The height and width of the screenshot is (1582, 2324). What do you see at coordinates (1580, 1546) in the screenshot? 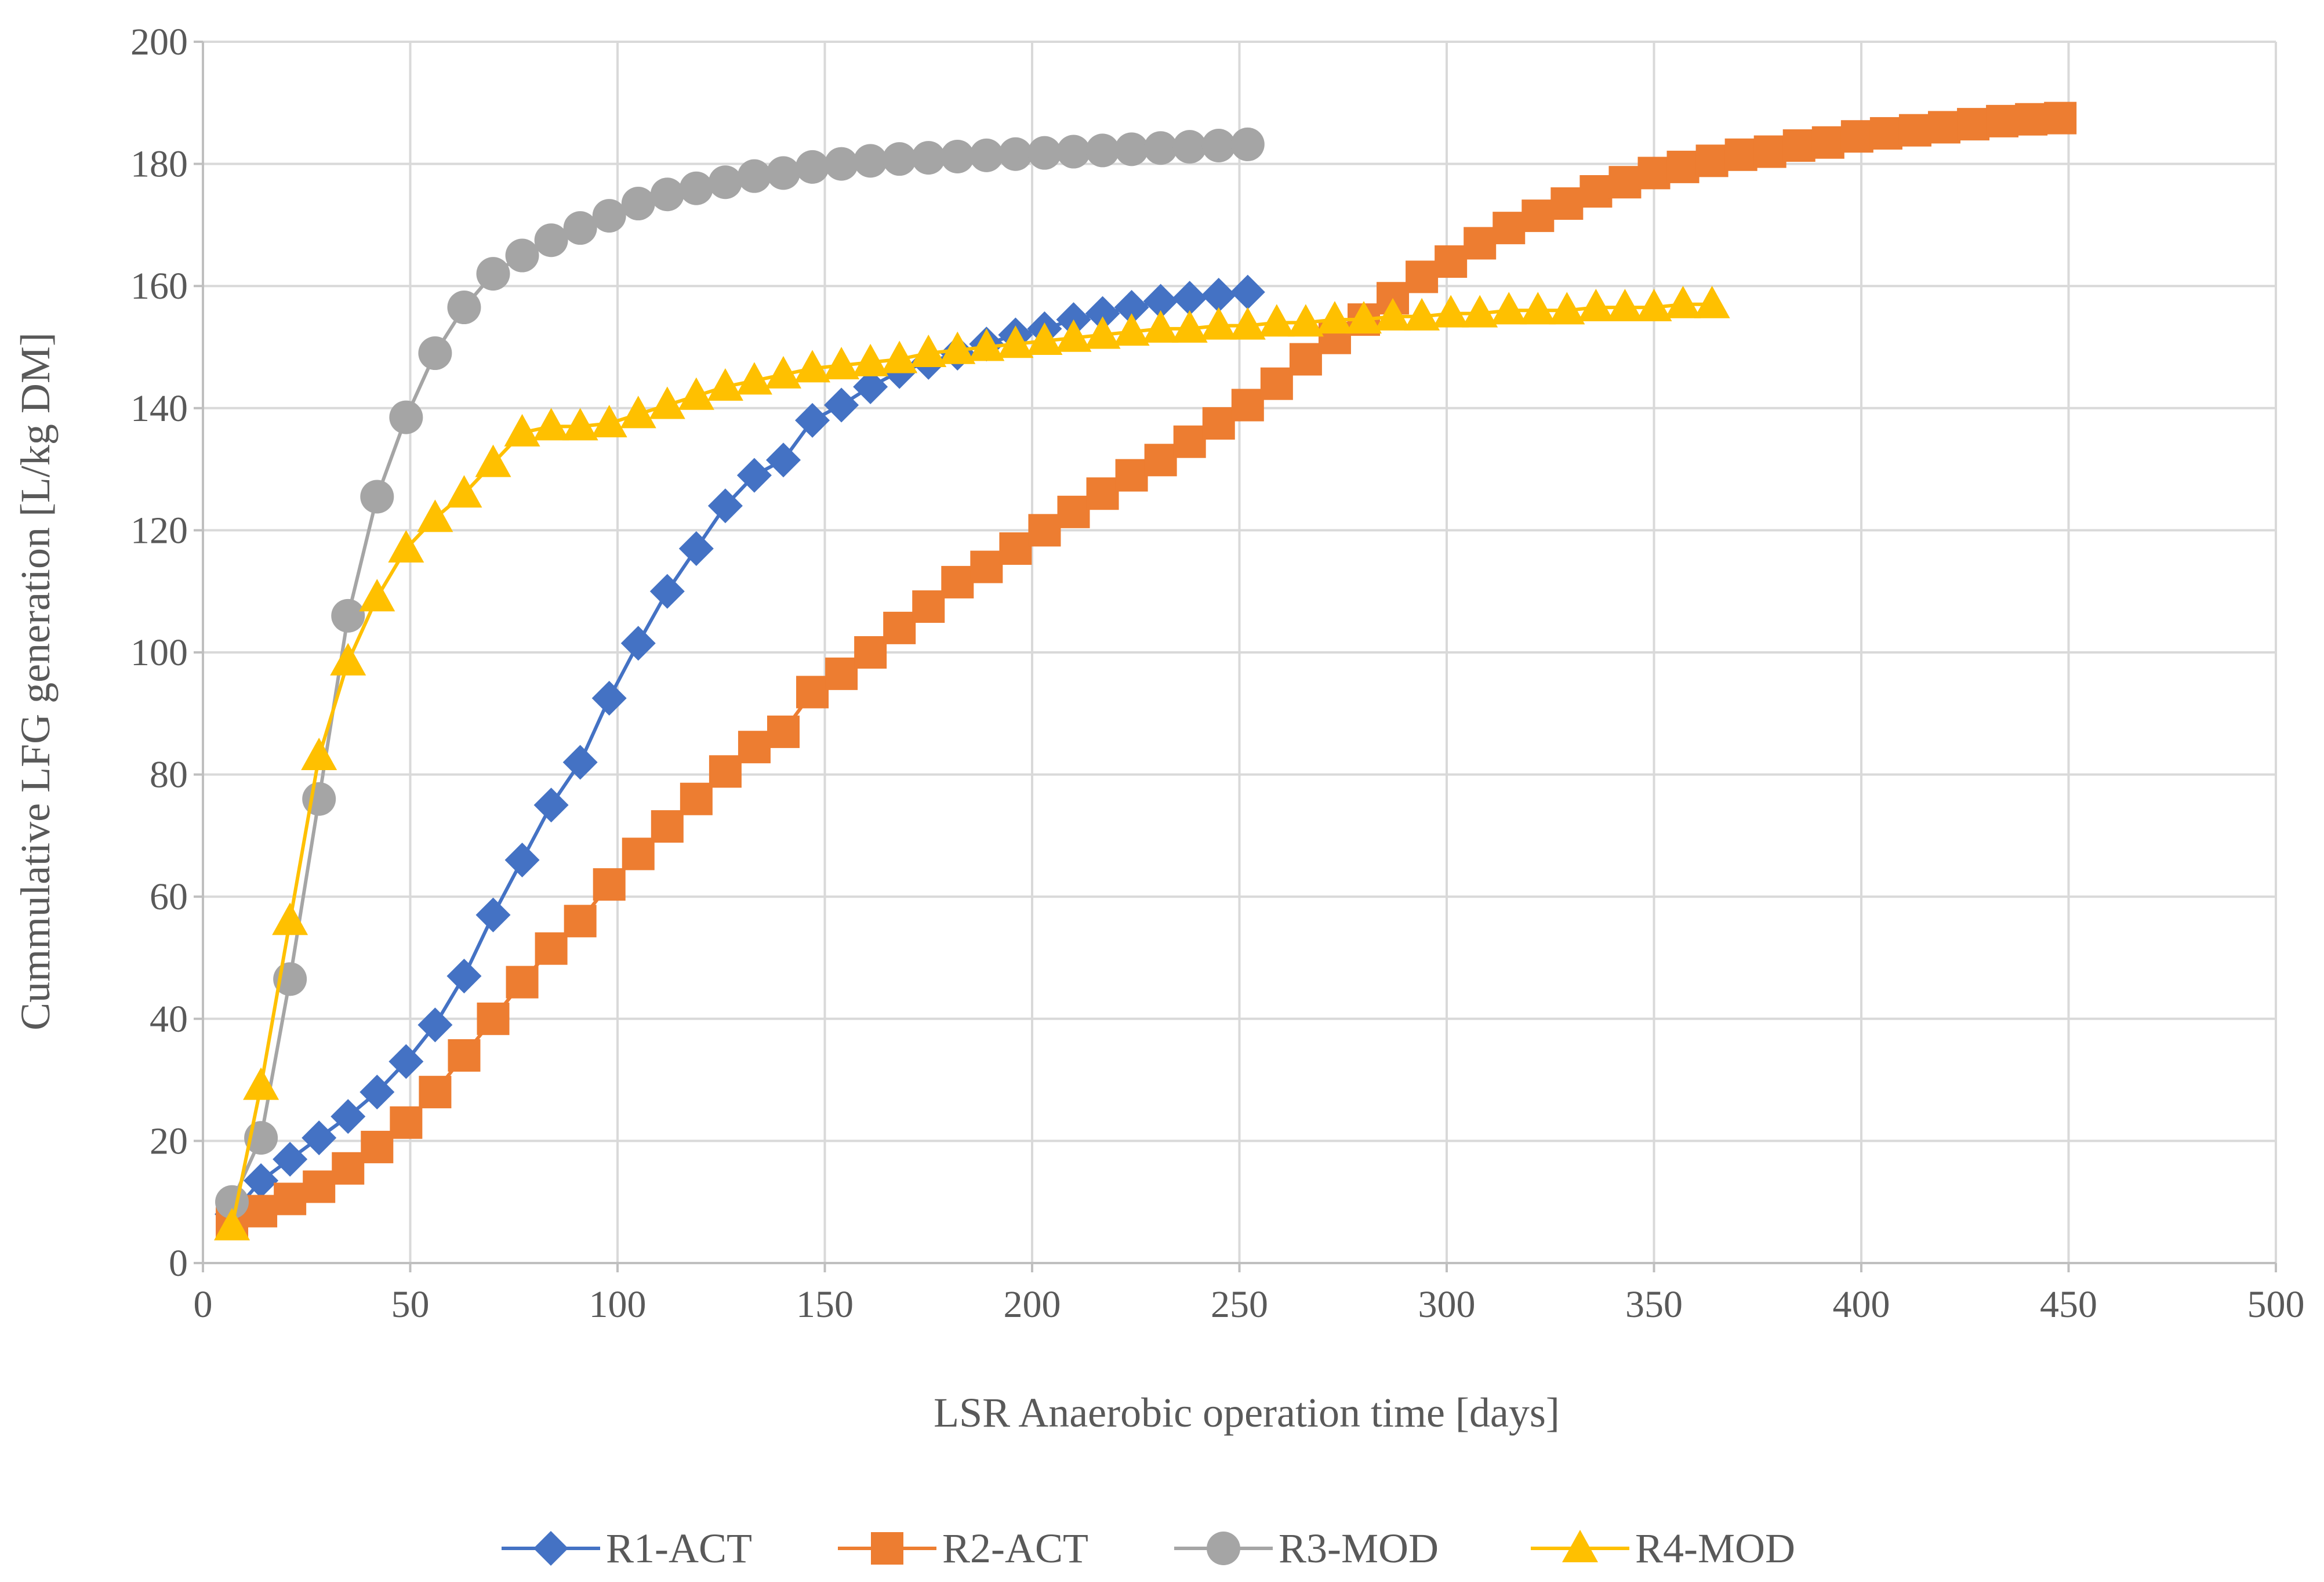
I see `legend-marker-r4-mod` at bounding box center [1580, 1546].